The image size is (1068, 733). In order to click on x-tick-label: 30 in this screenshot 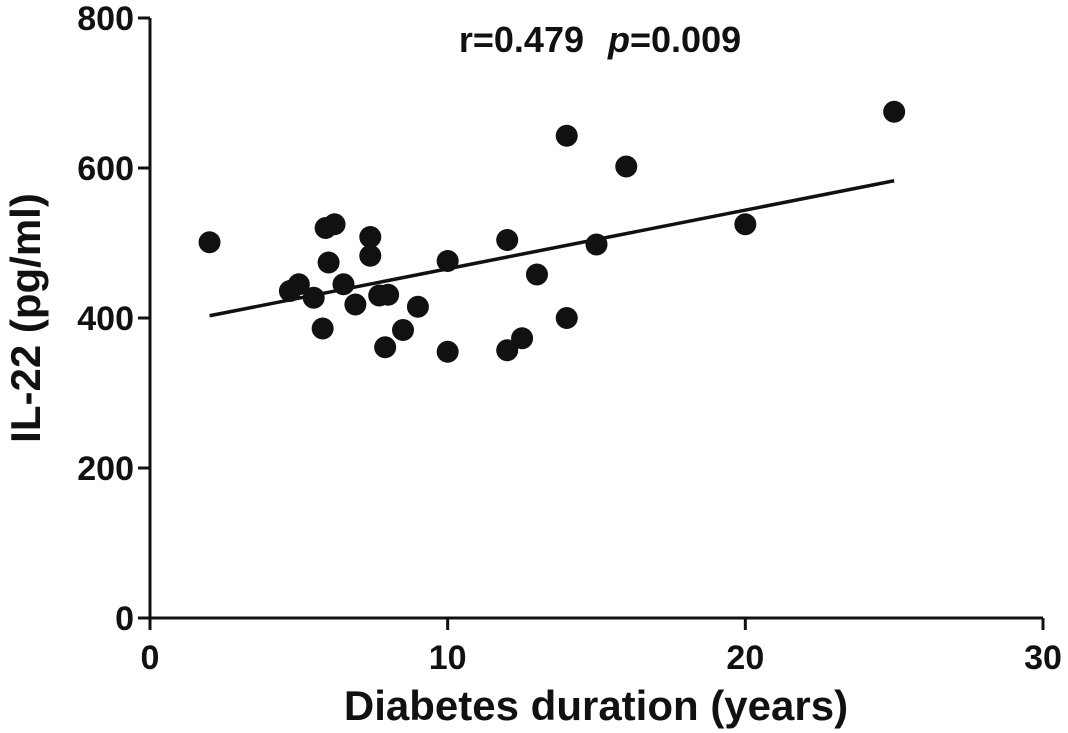, I will do `click(1043, 658)`.